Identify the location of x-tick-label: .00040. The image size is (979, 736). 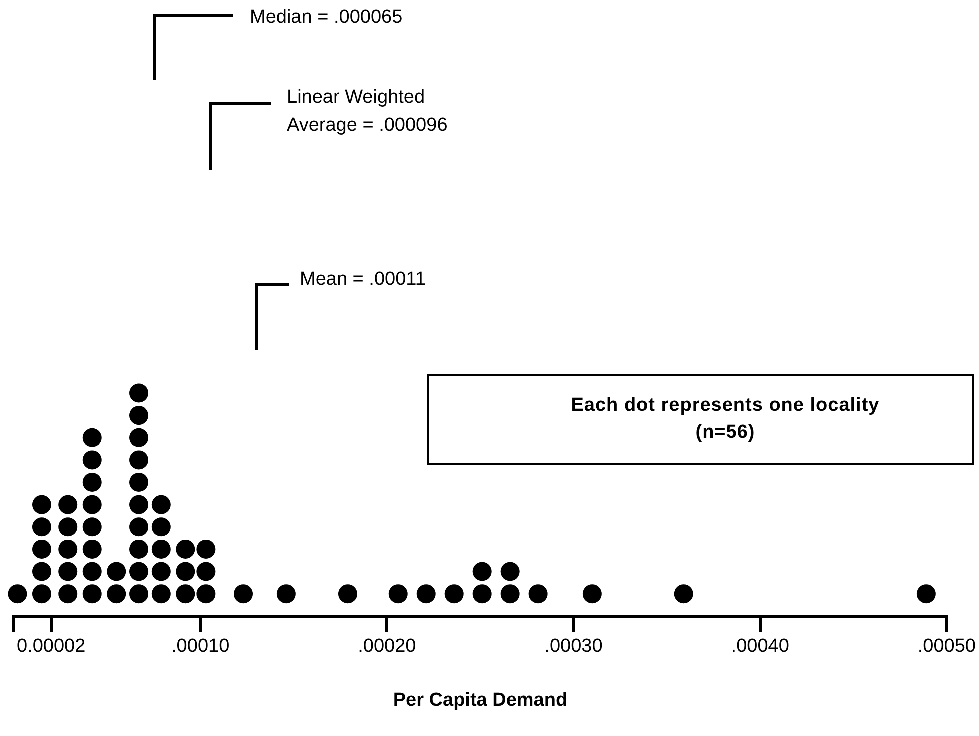
(760, 647).